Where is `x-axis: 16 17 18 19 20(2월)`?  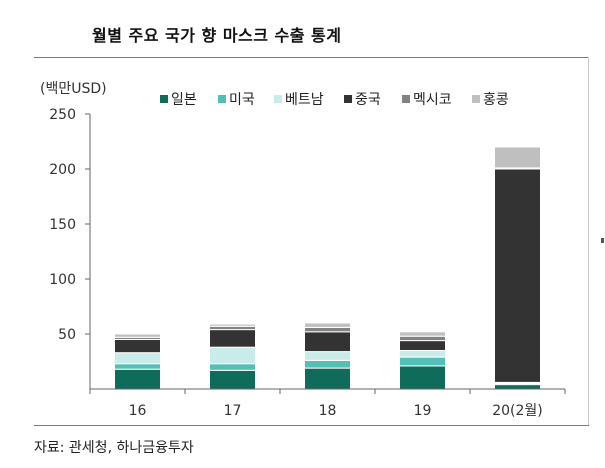
x-axis: 16 17 18 19 20(2월) is located at coordinates (327, 403).